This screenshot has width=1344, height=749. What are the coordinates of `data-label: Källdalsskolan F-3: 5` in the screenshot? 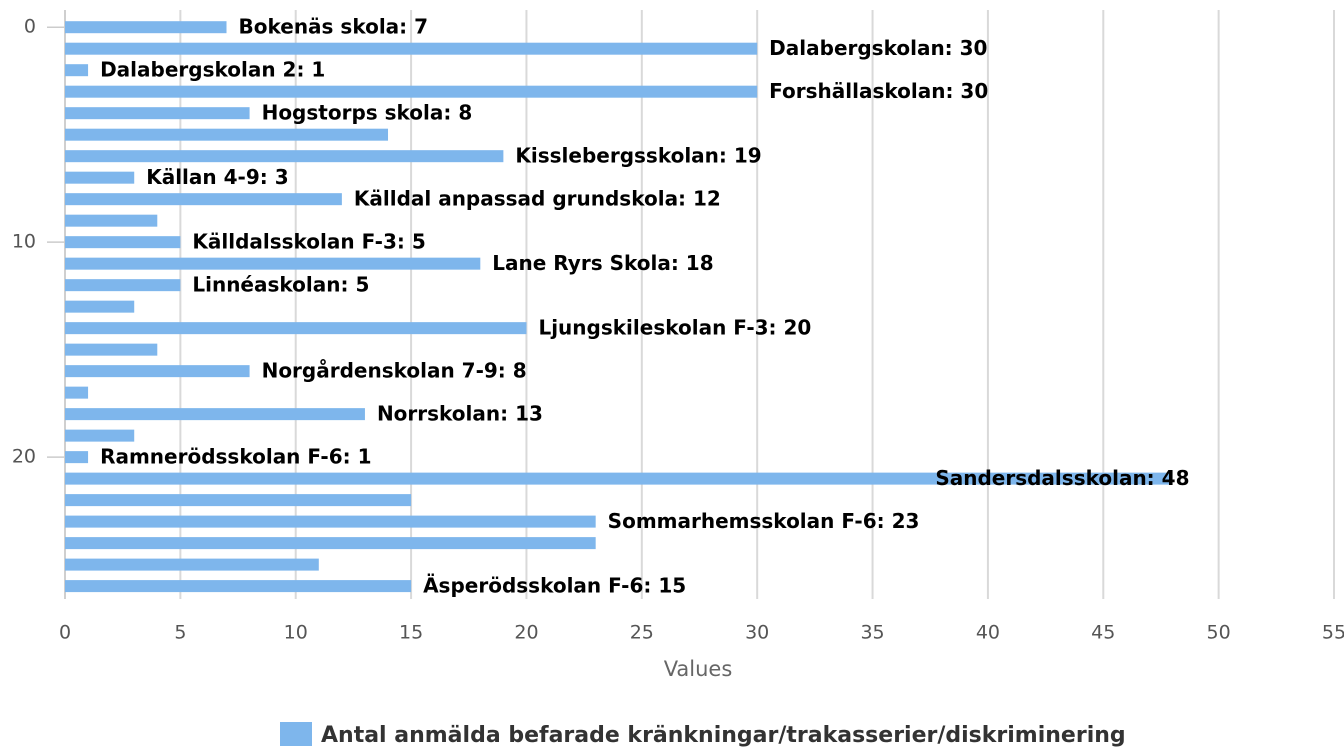 It's located at (308, 242).